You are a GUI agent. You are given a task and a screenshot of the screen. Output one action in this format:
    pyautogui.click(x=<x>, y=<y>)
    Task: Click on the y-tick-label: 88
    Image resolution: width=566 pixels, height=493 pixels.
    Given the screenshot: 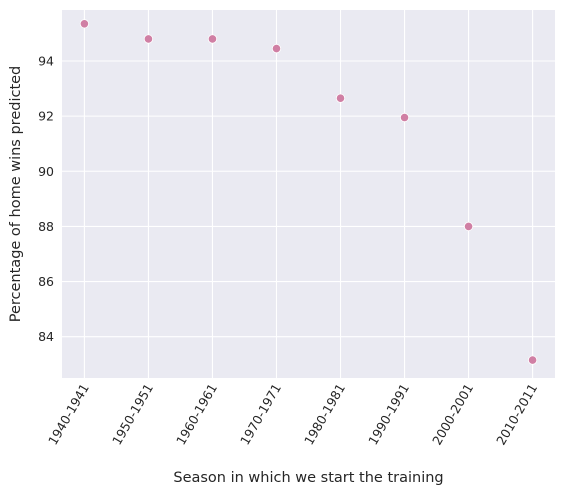 What is the action you would take?
    pyautogui.click(x=46, y=226)
    